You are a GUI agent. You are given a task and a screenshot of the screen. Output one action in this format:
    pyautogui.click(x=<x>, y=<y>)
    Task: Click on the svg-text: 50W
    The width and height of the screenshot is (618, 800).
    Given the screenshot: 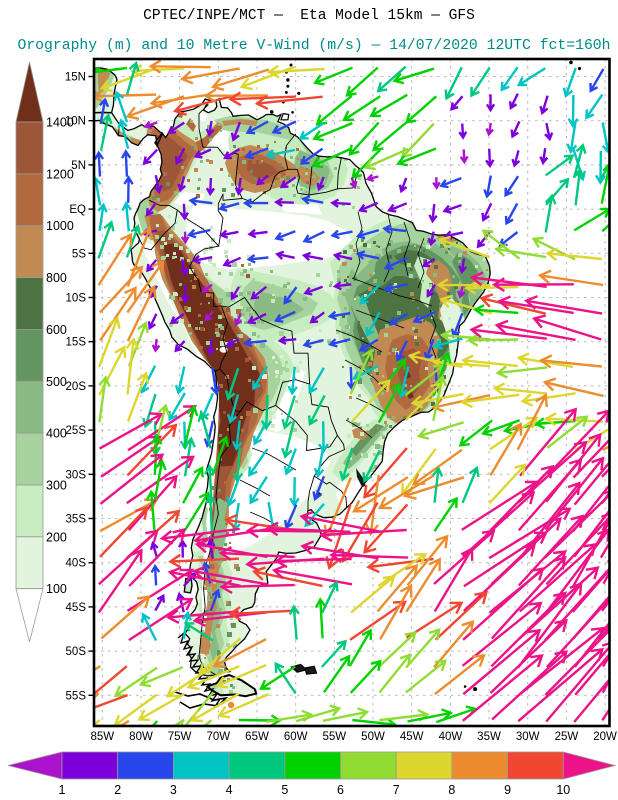 What is the action you would take?
    pyautogui.click(x=373, y=737)
    